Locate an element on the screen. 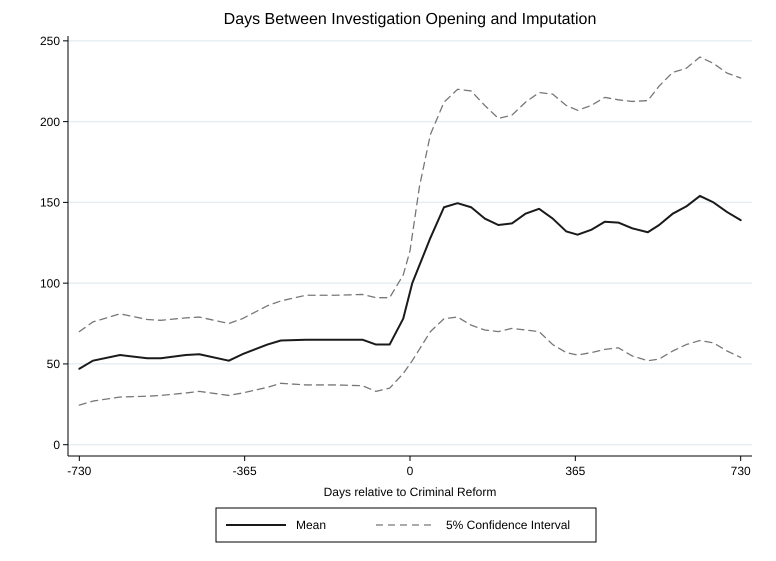 The width and height of the screenshot is (776, 561). chart-title: Days Between Investigation Opening and Imputation is located at coordinates (410, 19).